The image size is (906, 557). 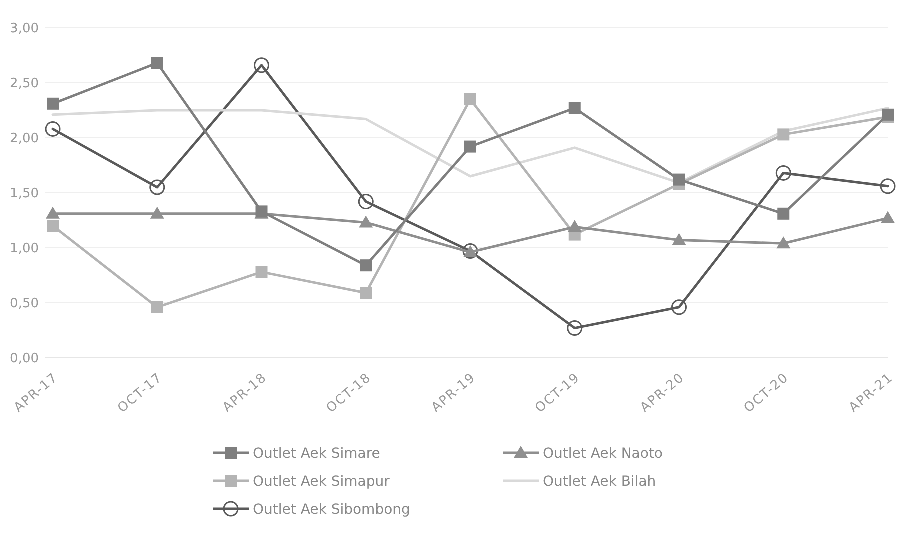 I want to click on y-tick-label: 3,00, so click(x=24, y=29).